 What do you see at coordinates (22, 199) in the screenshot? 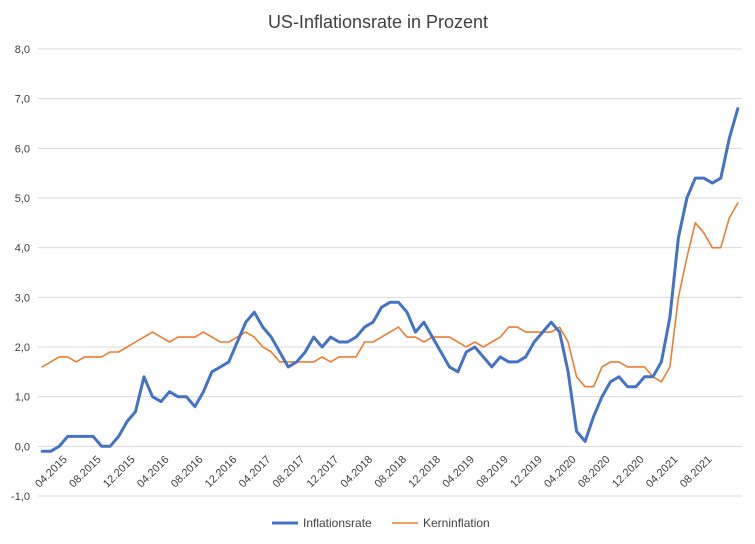
I see `y-tick-label: 5,0` at bounding box center [22, 199].